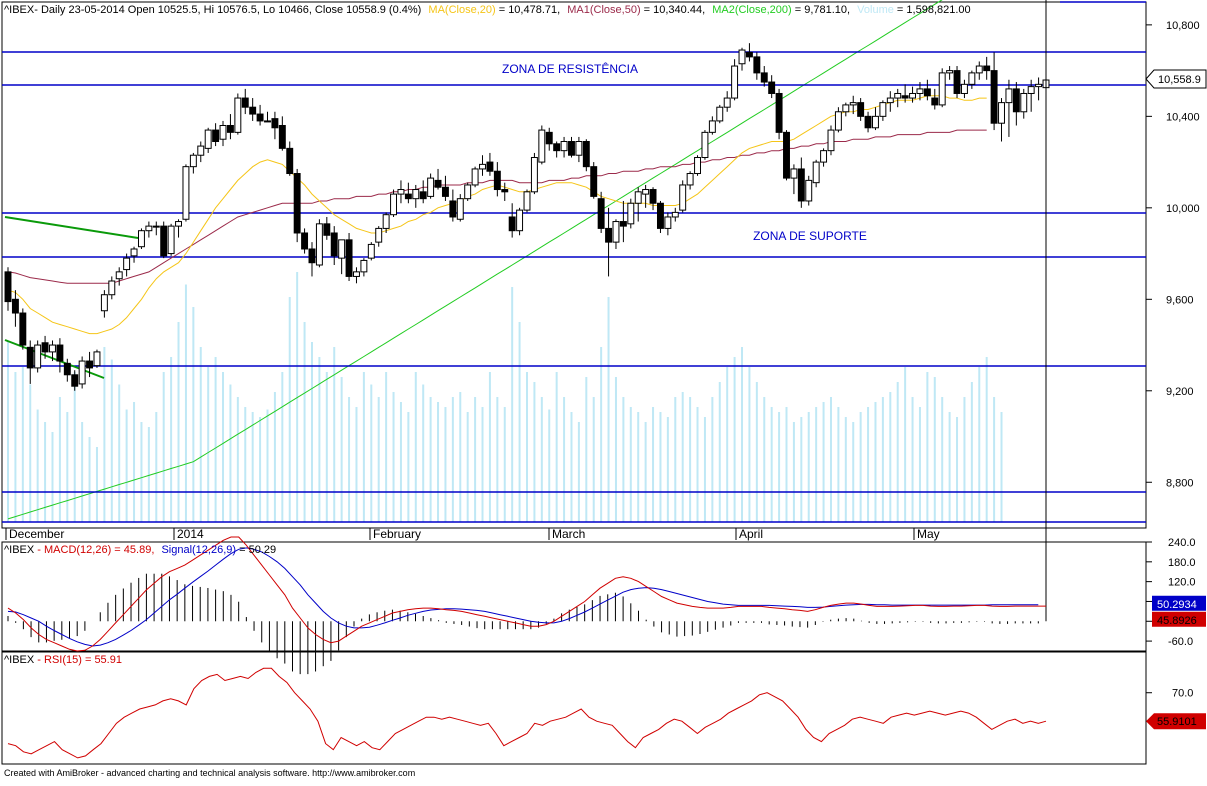 This screenshot has width=1207, height=786. I want to click on trendline-lower, so click(54, 359).